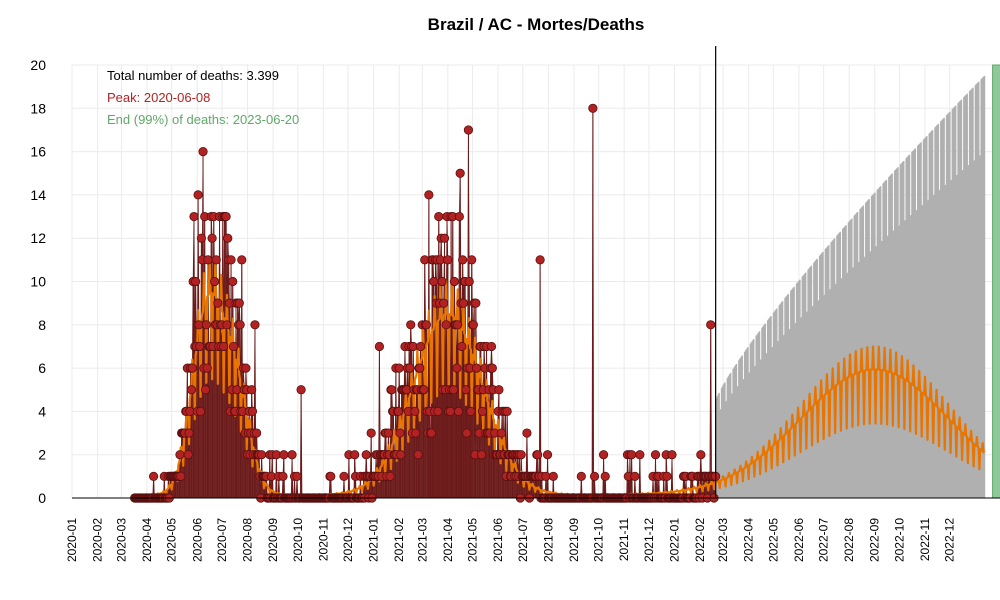  Describe the element at coordinates (38, 195) in the screenshot. I see `y-tick-label: 14` at that location.